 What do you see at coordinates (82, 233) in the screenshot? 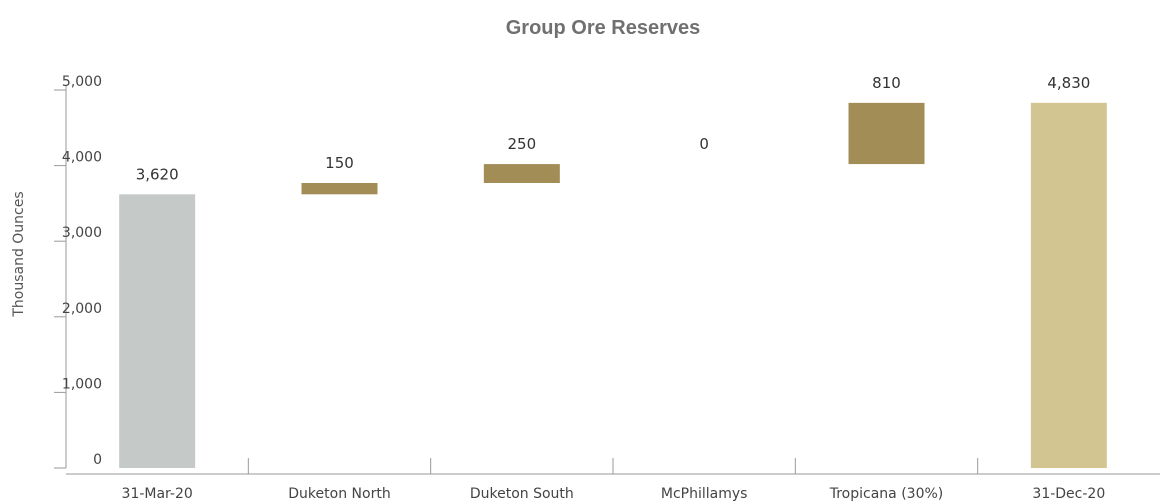
I see `y-tick-label: 3,000` at bounding box center [82, 233].